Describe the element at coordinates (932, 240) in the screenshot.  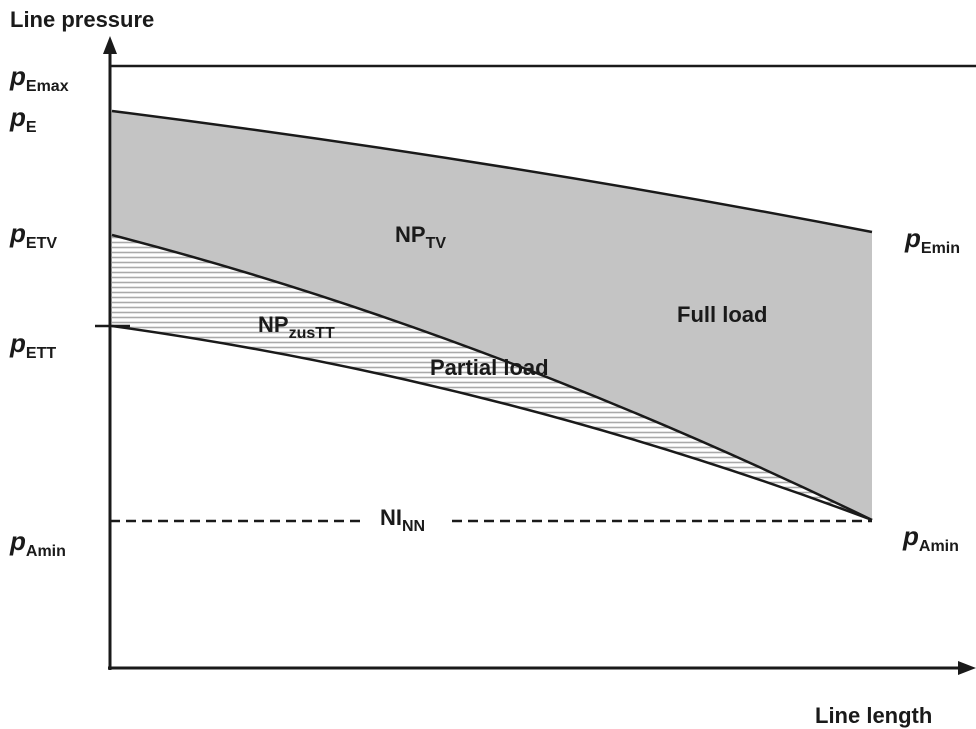
I see `right-label: pEmin` at that location.